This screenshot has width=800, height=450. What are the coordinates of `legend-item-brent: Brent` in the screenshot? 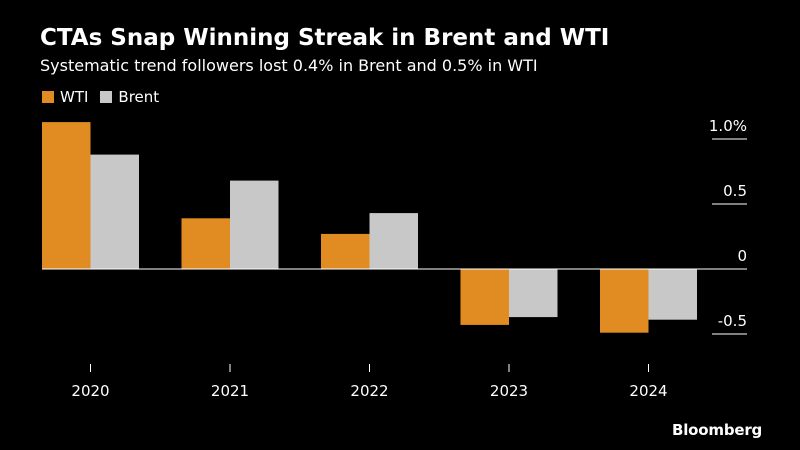 It's located at (129, 97).